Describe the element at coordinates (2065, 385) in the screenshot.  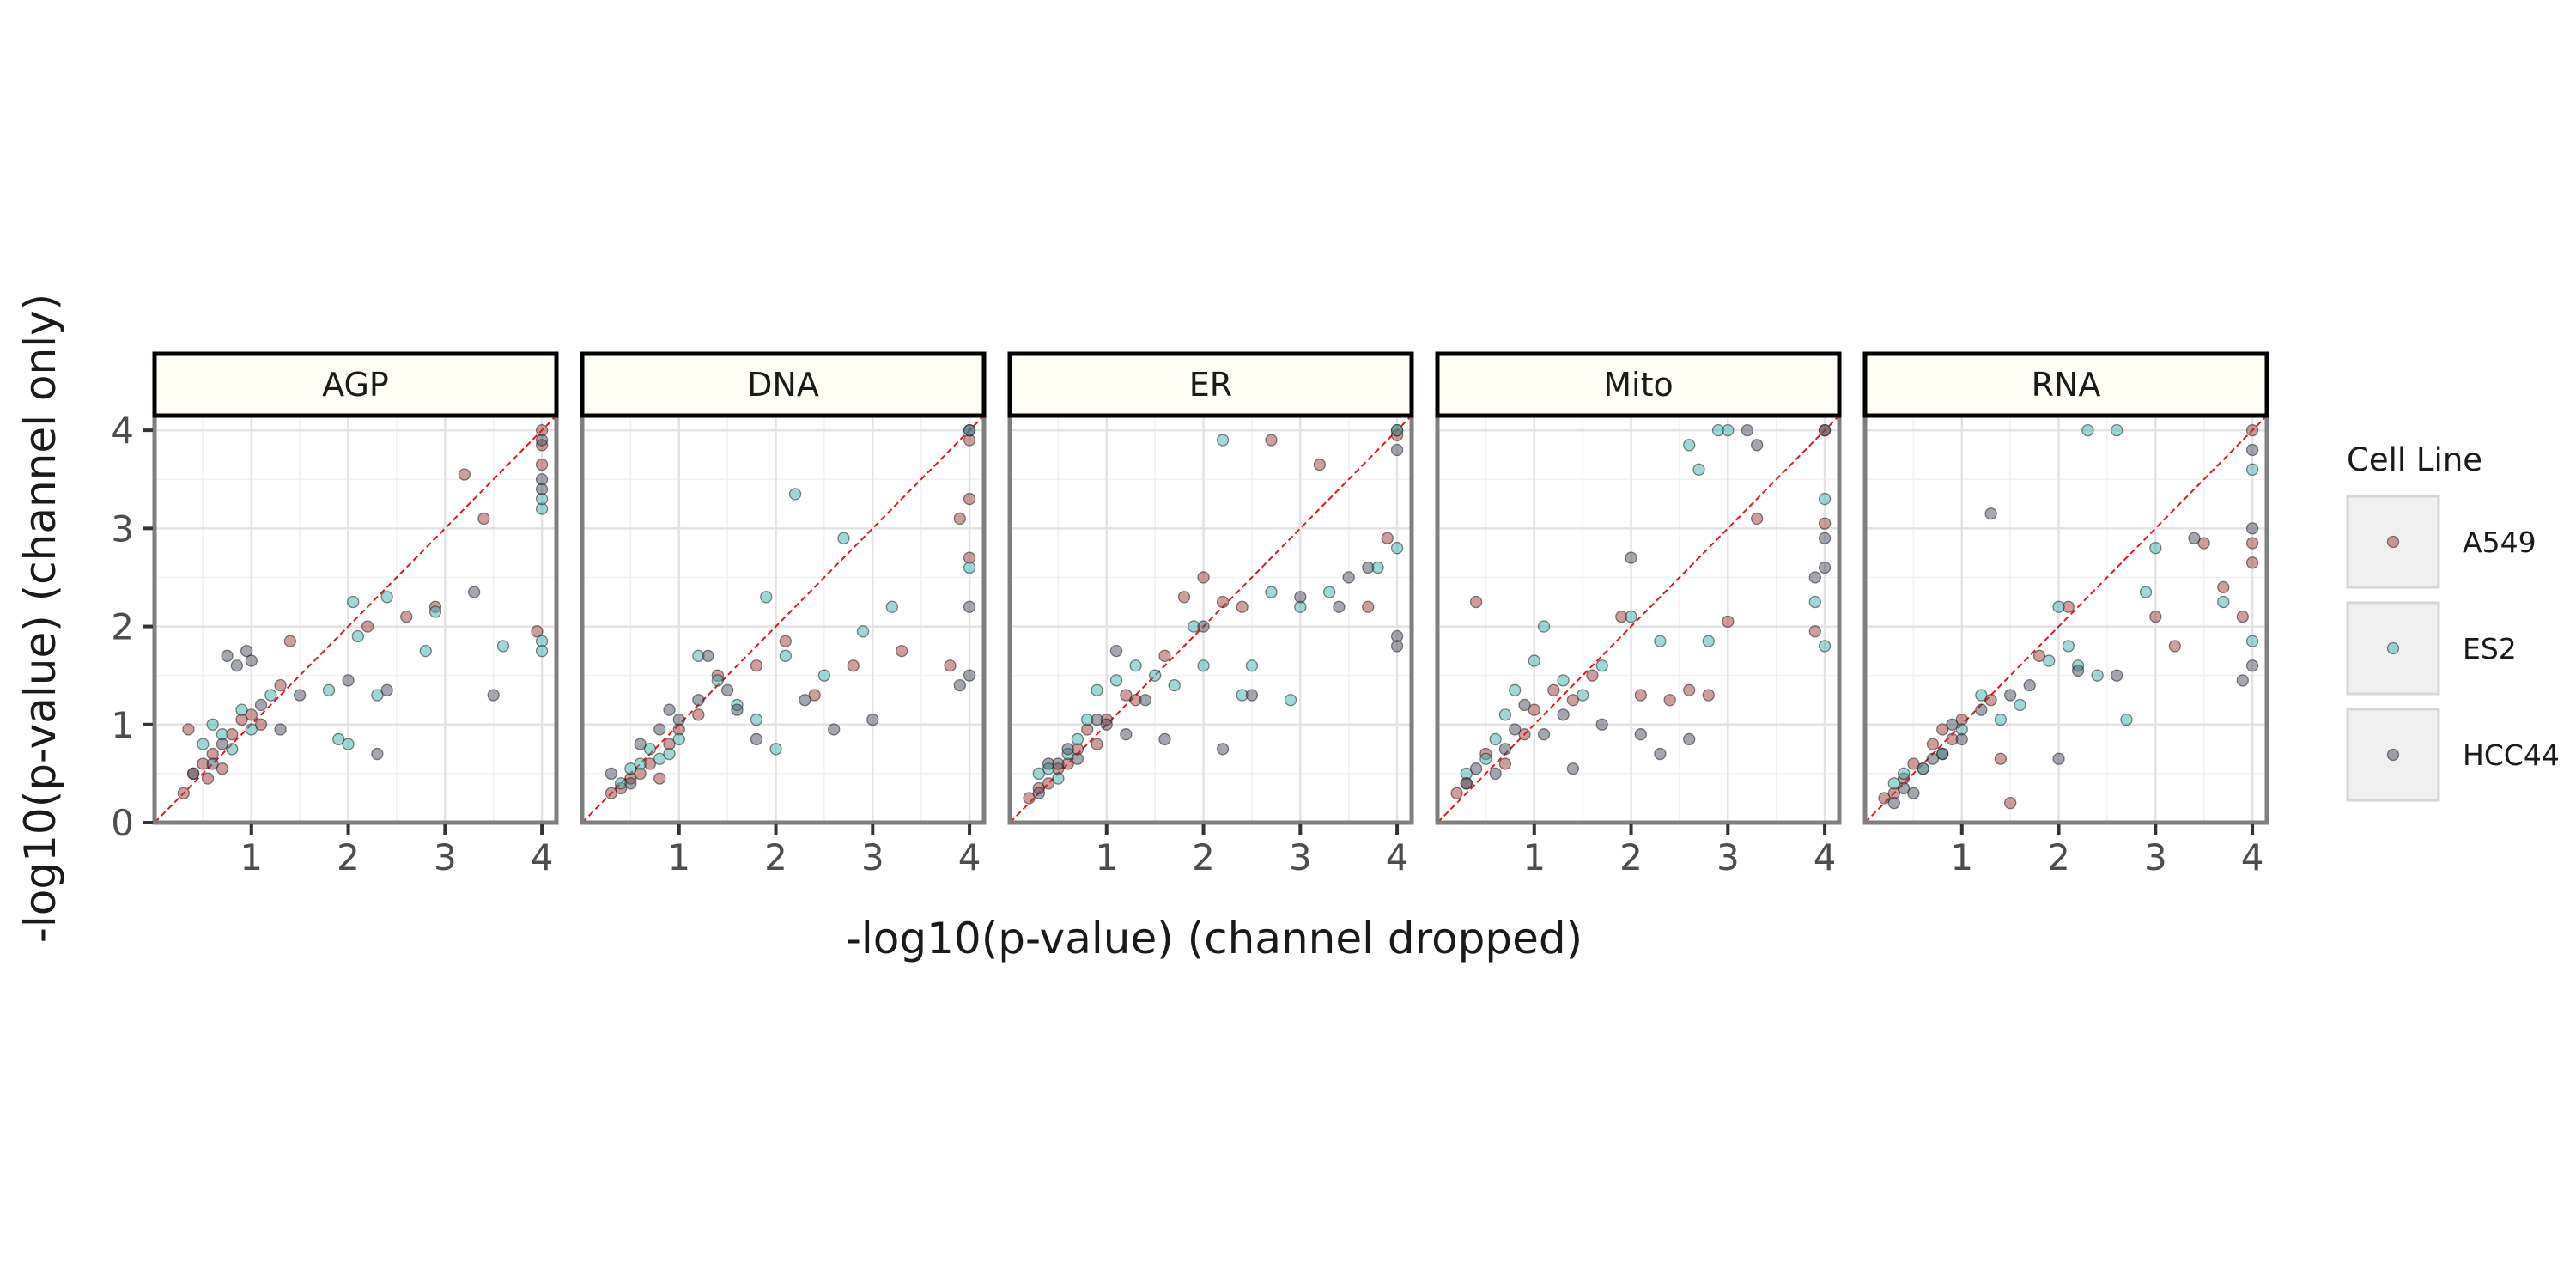
I see `facet-strip` at that location.